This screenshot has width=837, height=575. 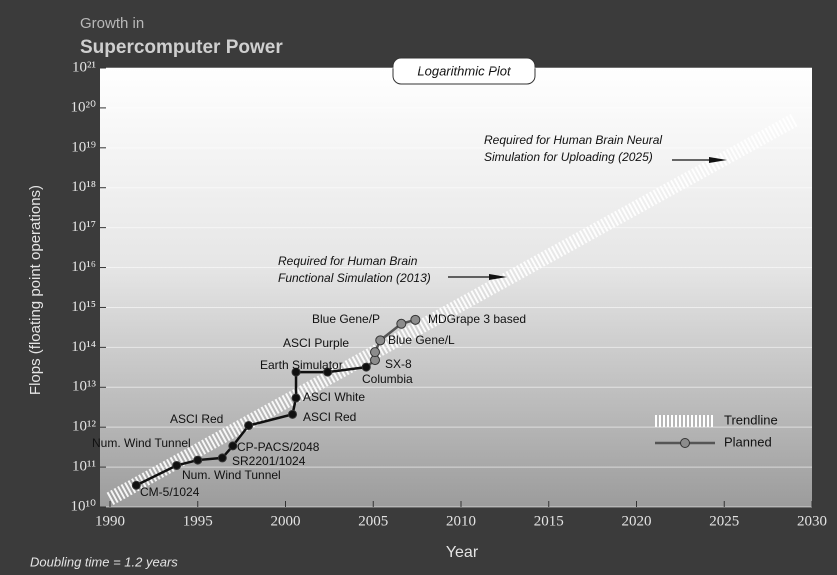 What do you see at coordinates (573, 140) in the screenshot?
I see `annotation: Required for Human Brain Neural` at bounding box center [573, 140].